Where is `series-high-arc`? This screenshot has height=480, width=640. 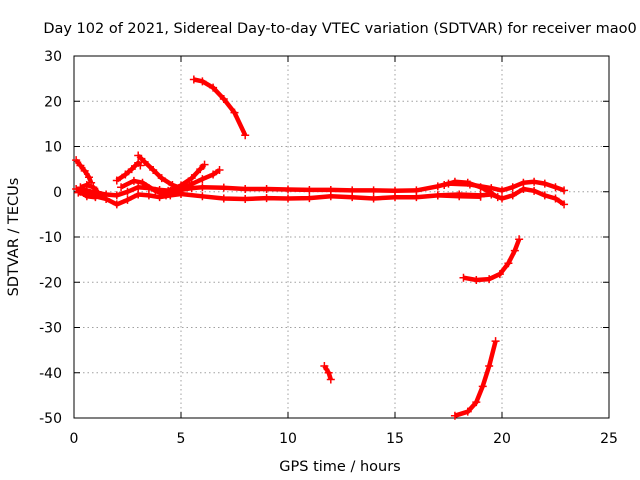 series-high-arc is located at coordinates (220, 107).